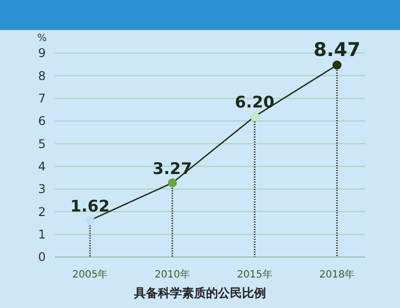 The height and width of the screenshot is (308, 400). I want to click on y-tick-label: 8, so click(42, 75).